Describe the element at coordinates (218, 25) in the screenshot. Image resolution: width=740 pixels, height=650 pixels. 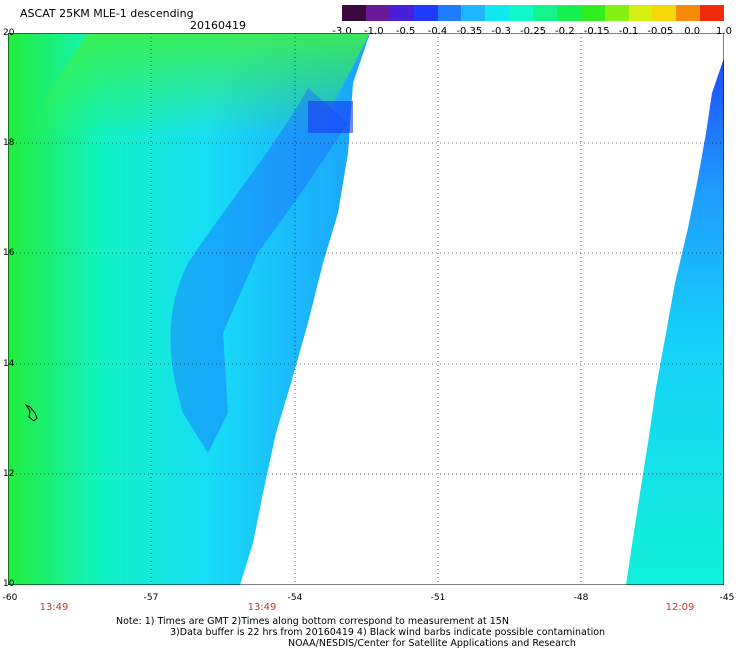
I see `map-date: 20160419` at that location.